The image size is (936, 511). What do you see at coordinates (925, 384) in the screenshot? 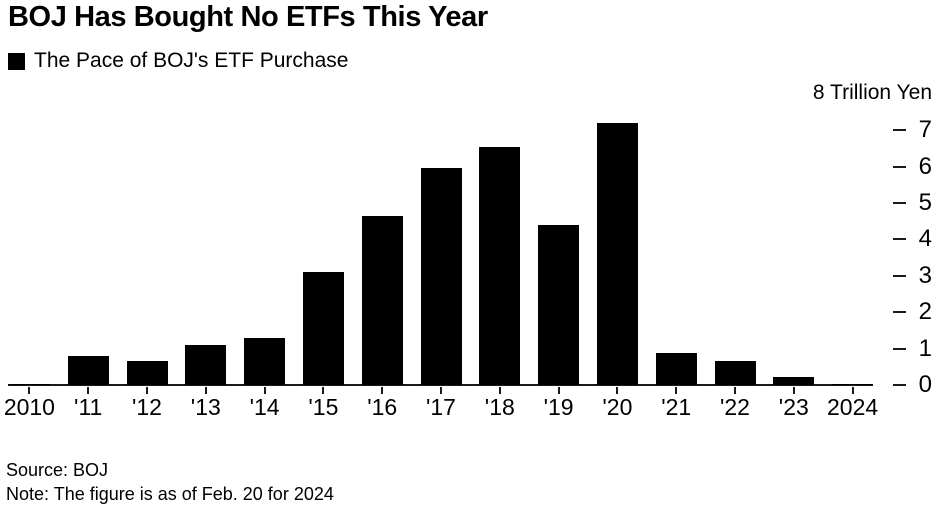
I see `y-axis-label-0: 0` at bounding box center [925, 384].